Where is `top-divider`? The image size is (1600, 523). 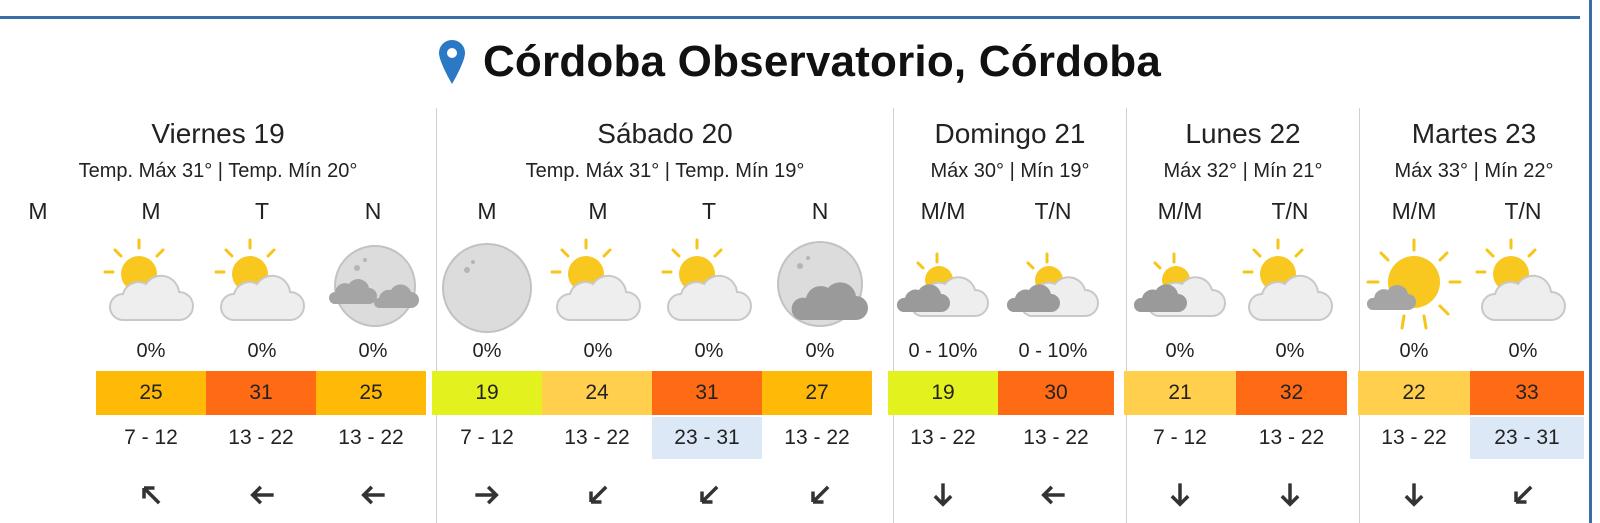 top-divider is located at coordinates (790, 17).